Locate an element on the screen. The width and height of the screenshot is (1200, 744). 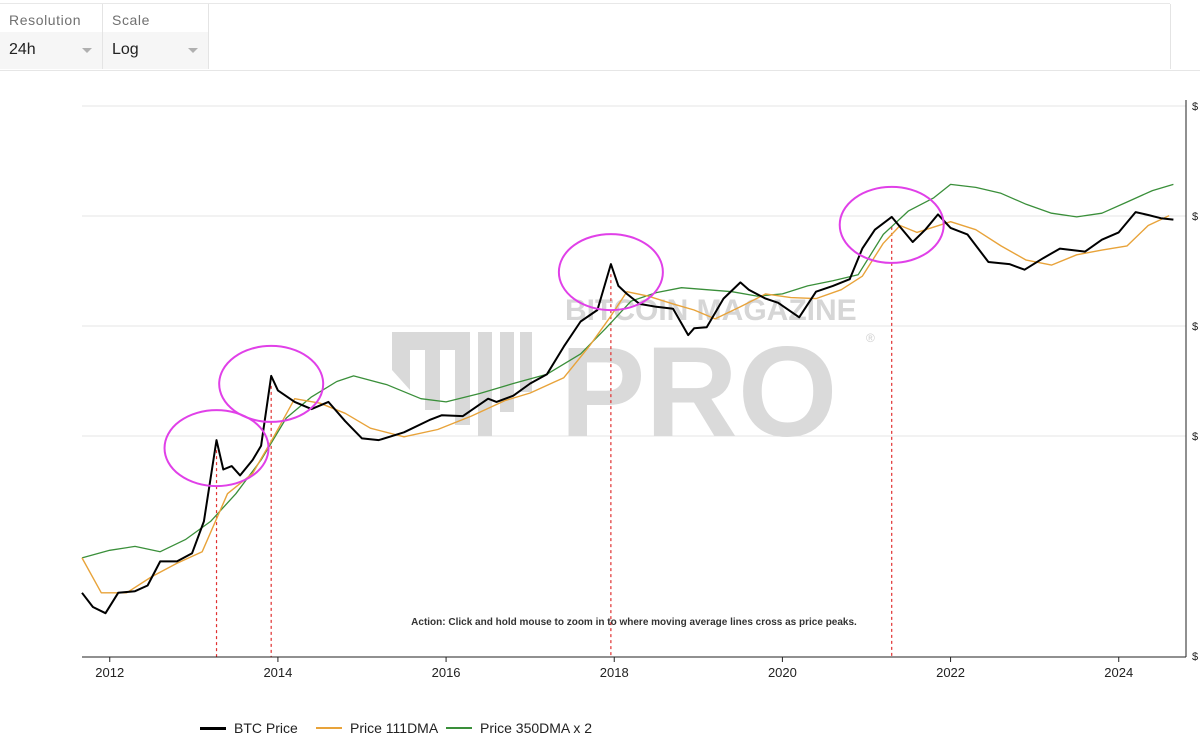
x-tick-label: 2012 is located at coordinates (109, 672).